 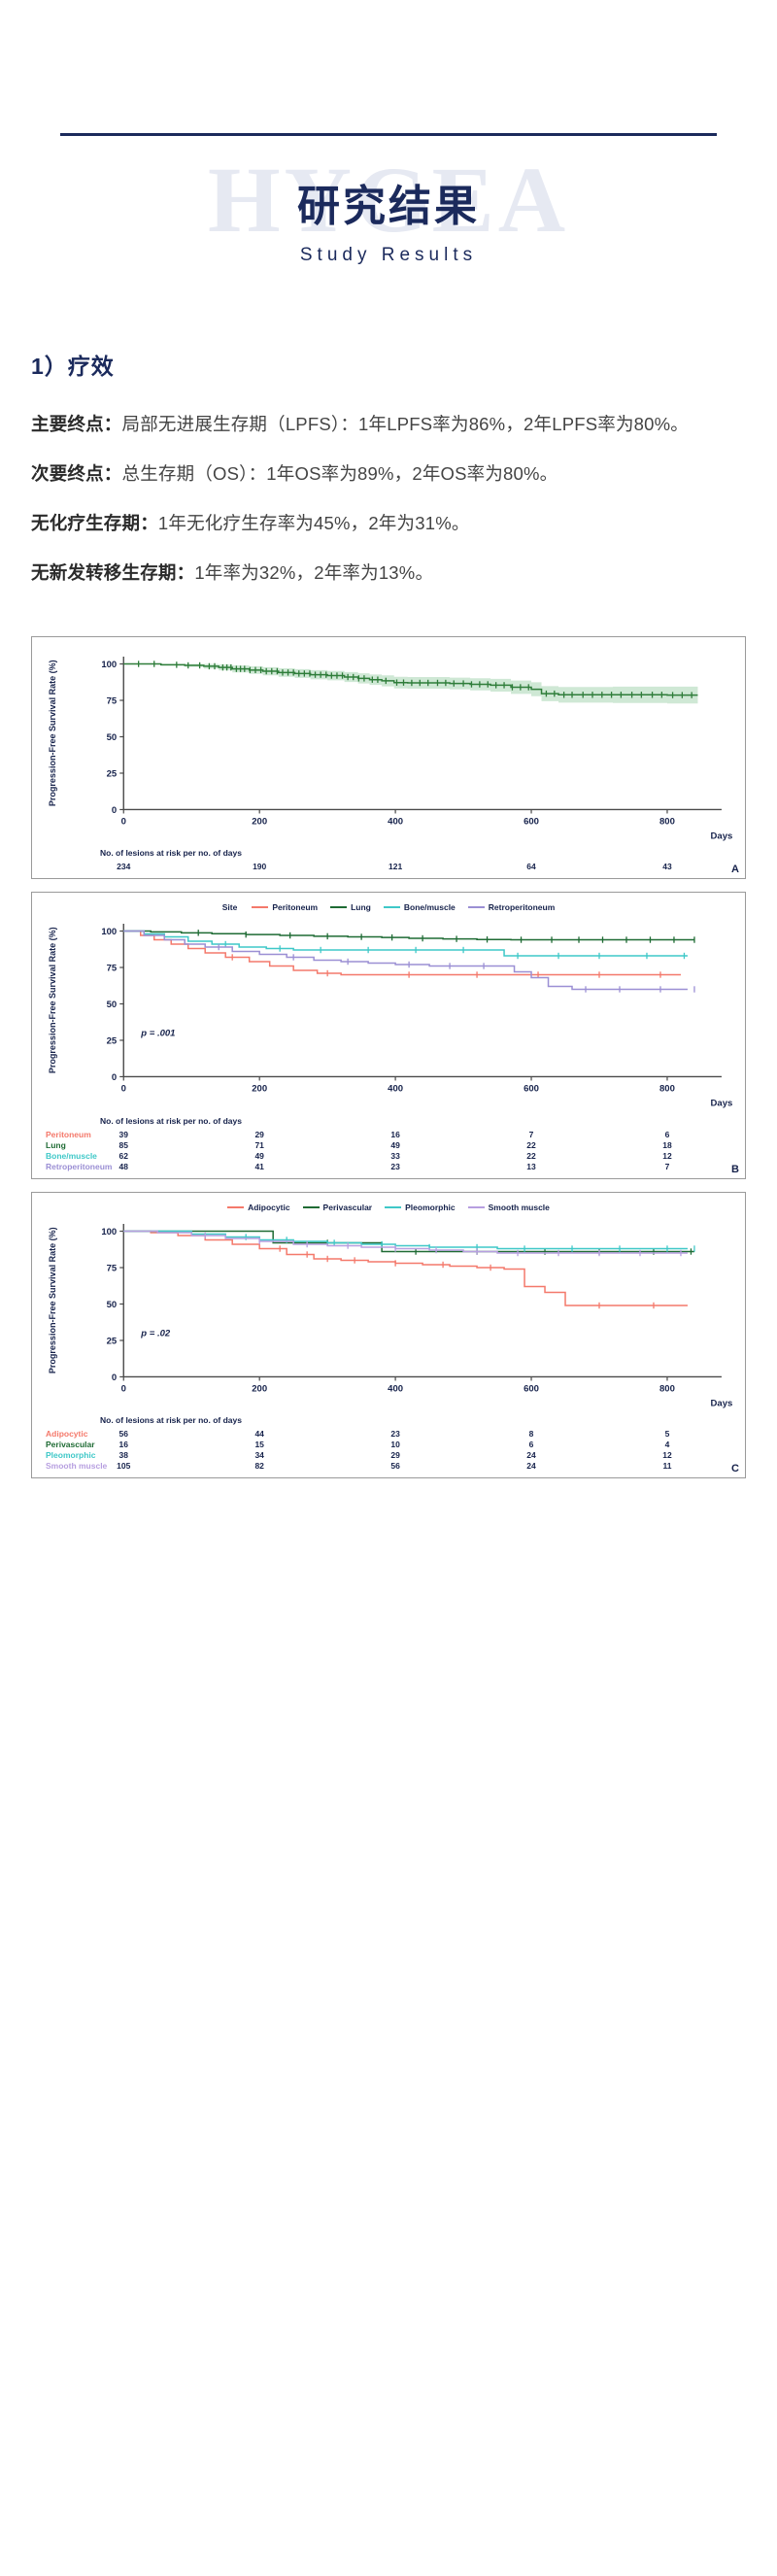 I want to click on at-risk-row-label: Peritoneum, so click(x=68, y=1134).